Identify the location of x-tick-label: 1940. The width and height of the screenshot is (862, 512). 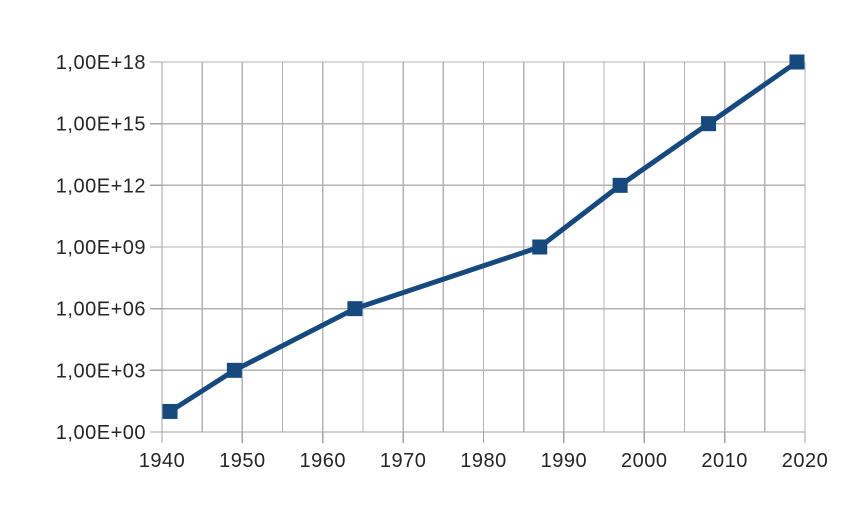
(162, 461).